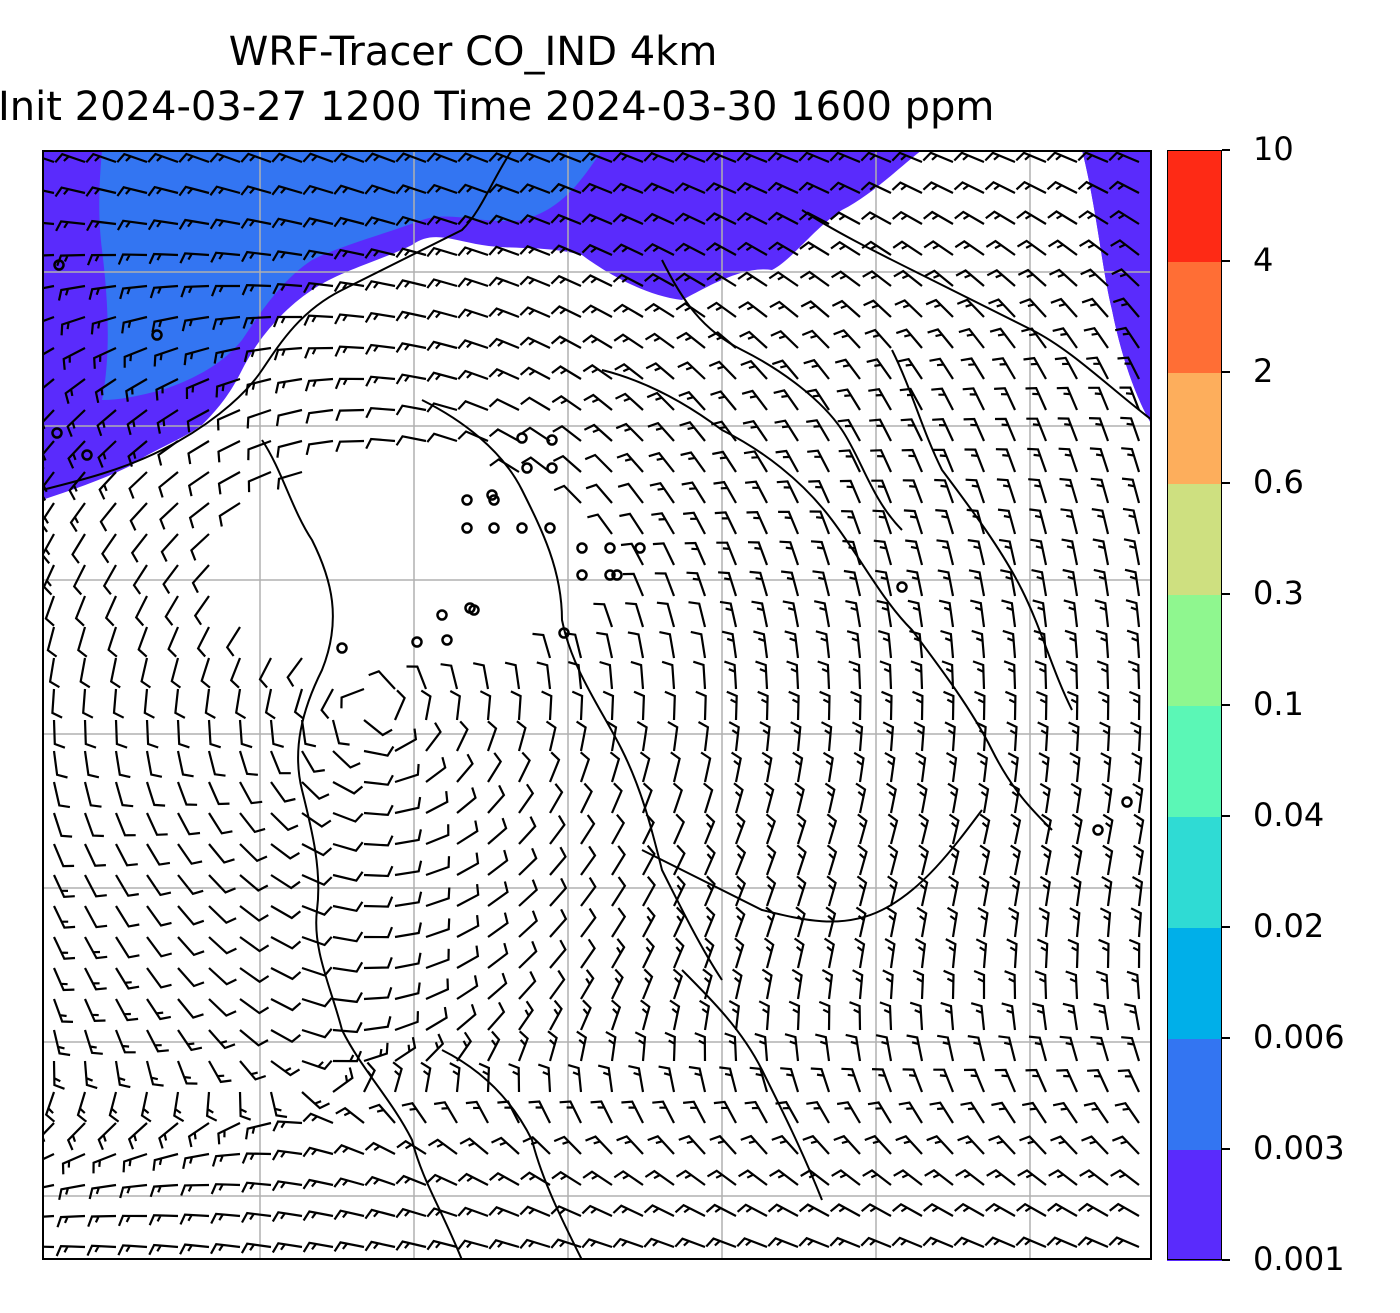  Describe the element at coordinates (1098, 830) in the screenshot. I see `calm-wind-circle` at that location.